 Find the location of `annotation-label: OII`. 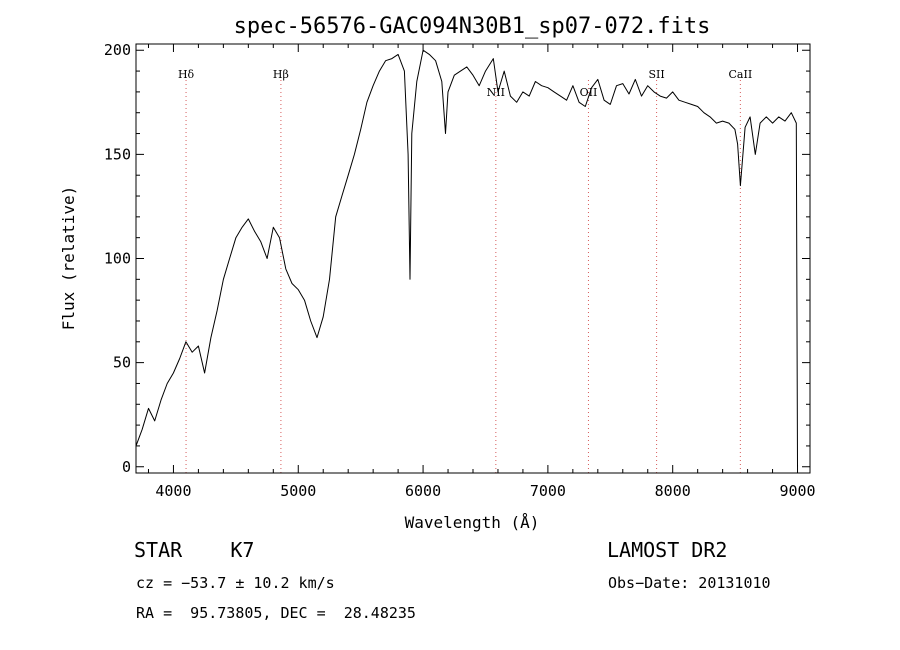

annotation-label: OII is located at coordinates (589, 92).